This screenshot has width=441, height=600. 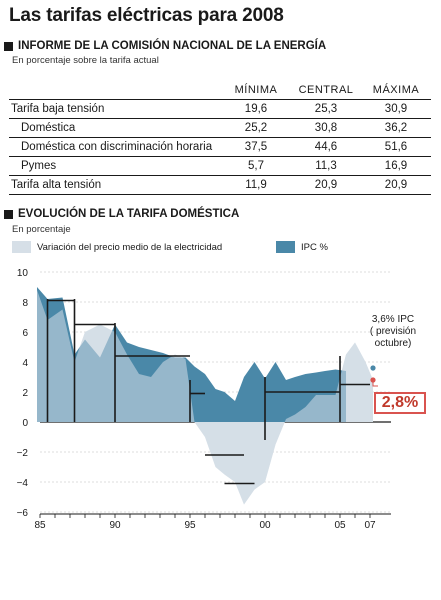 I want to click on row-label: Tarifa baja tensión, so click(x=115, y=109).